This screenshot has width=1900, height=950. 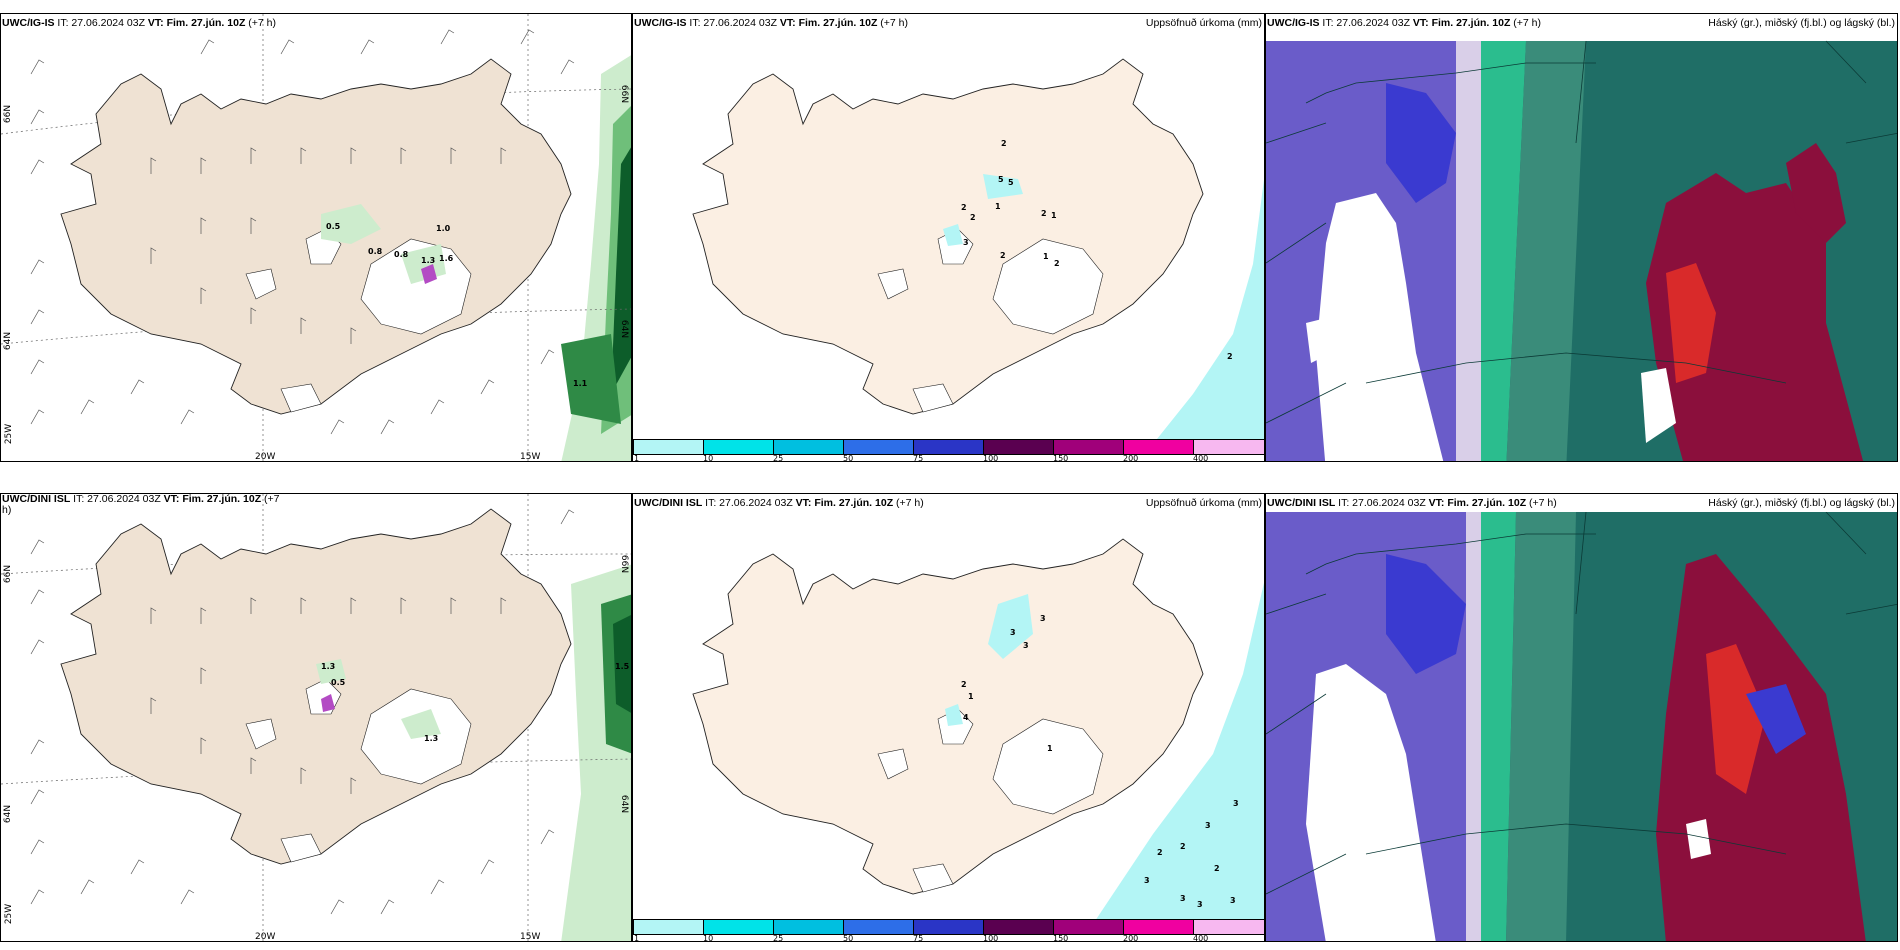 I want to click on legend-tick: 50, so click(x=848, y=458).